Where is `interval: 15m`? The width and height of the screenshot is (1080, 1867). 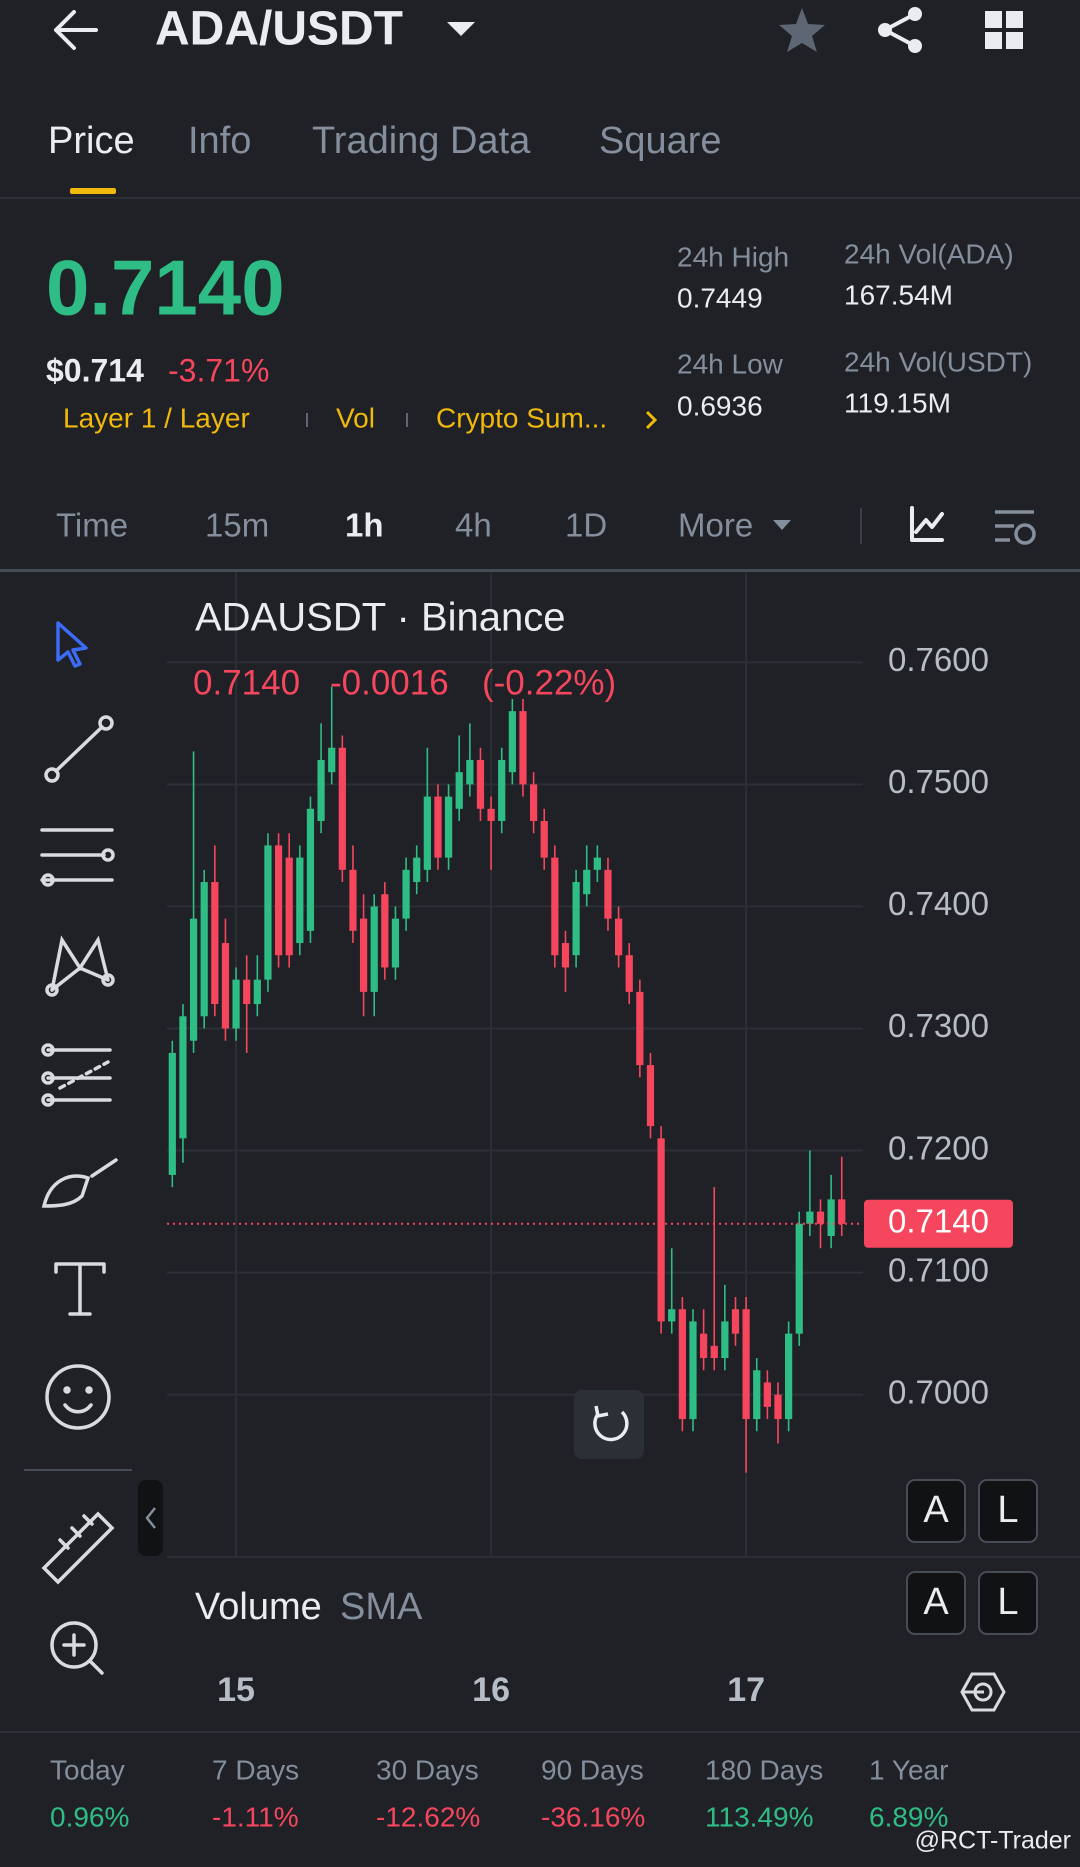
interval: 15m is located at coordinates (237, 525).